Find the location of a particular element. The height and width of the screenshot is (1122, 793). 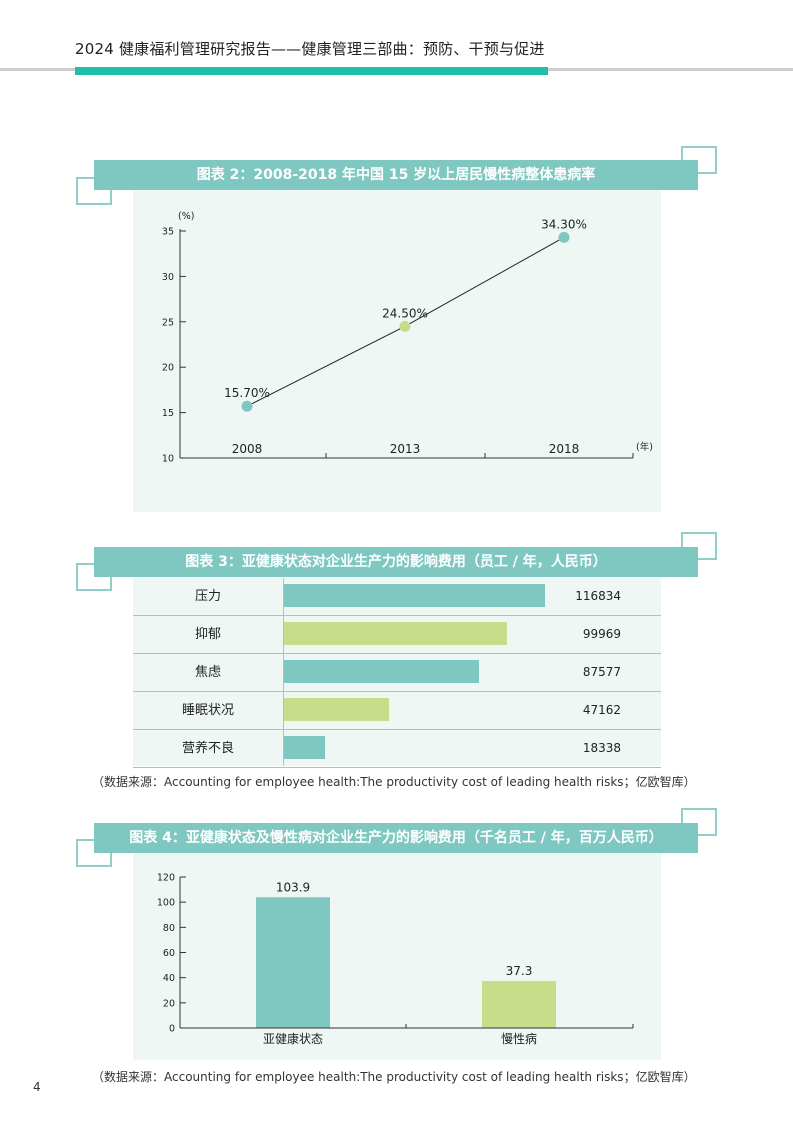

table-row: 抑郁 99969 is located at coordinates (397, 635).